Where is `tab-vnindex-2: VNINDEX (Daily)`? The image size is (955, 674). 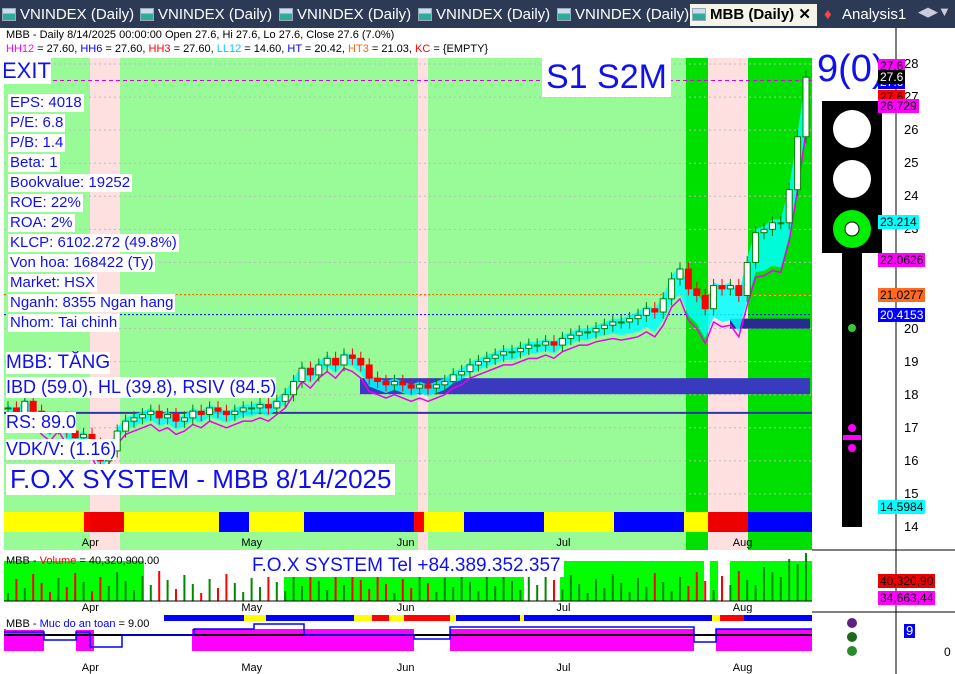
tab-vnindex-2: VNINDEX (Daily) is located at coordinates (205, 15).